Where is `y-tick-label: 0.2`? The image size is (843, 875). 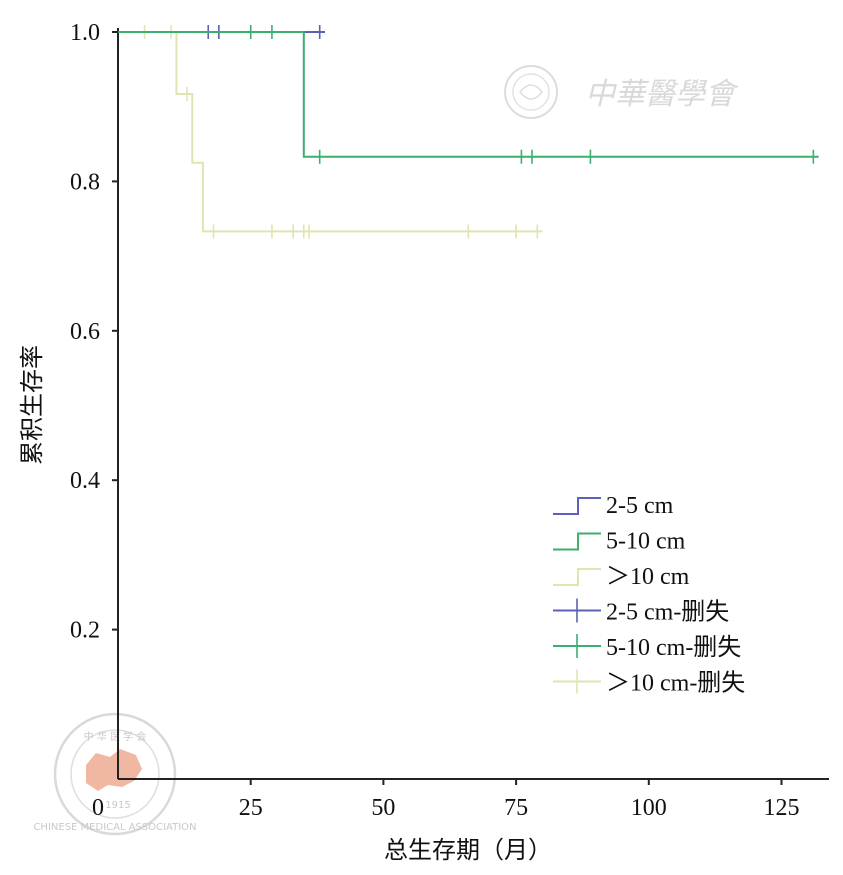
y-tick-label: 0.2 is located at coordinates (85, 631).